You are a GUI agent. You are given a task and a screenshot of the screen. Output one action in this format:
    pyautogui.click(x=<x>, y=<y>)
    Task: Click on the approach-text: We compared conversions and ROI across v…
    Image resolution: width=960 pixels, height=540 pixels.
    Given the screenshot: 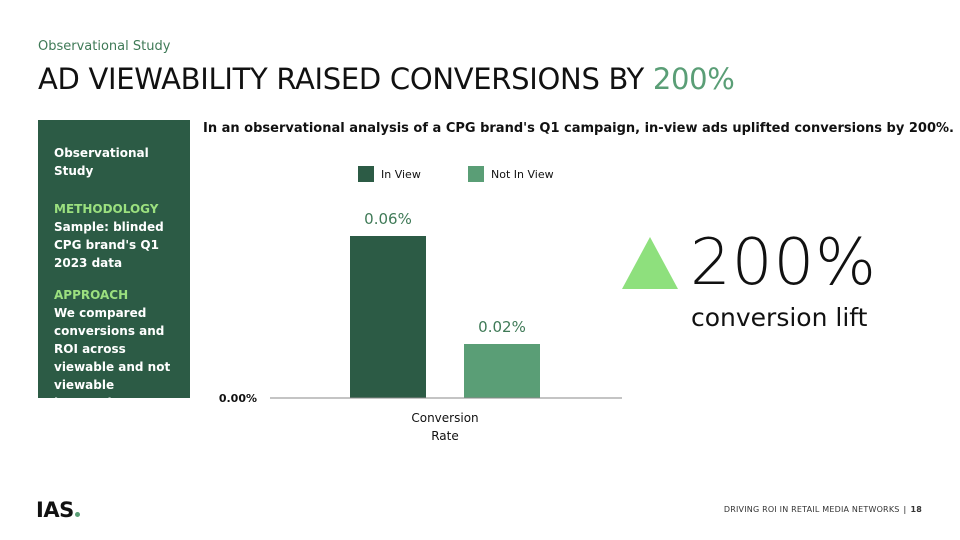 What is the action you would take?
    pyautogui.click(x=112, y=358)
    